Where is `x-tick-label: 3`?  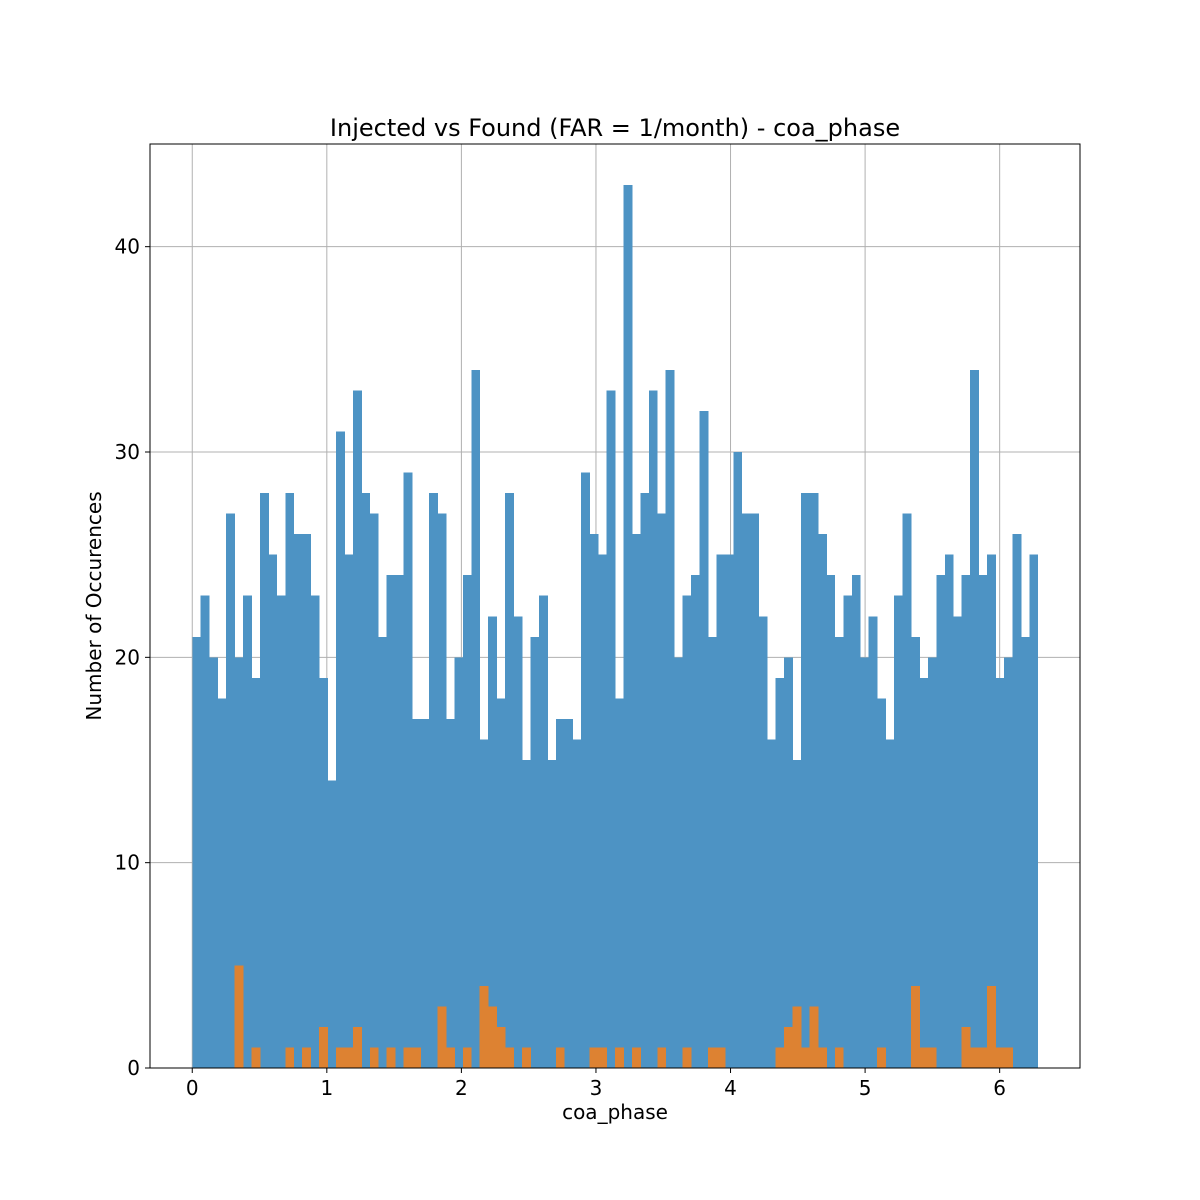 x-tick-label: 3 is located at coordinates (596, 1088).